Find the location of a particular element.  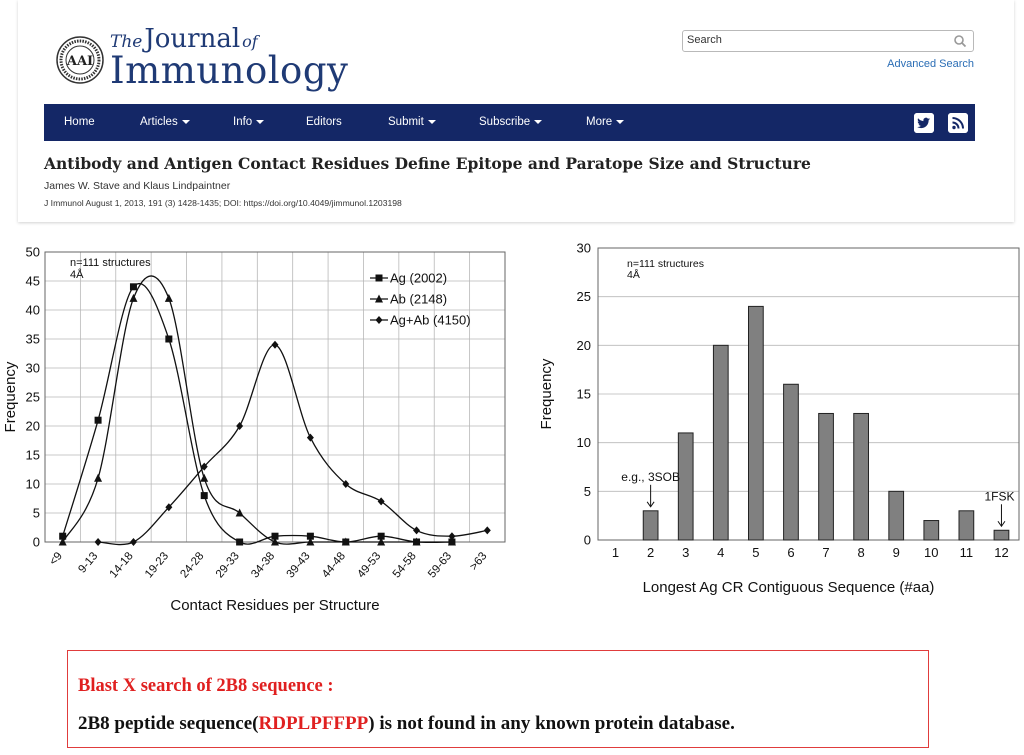

x-tick-label: 6 is located at coordinates (790, 552).